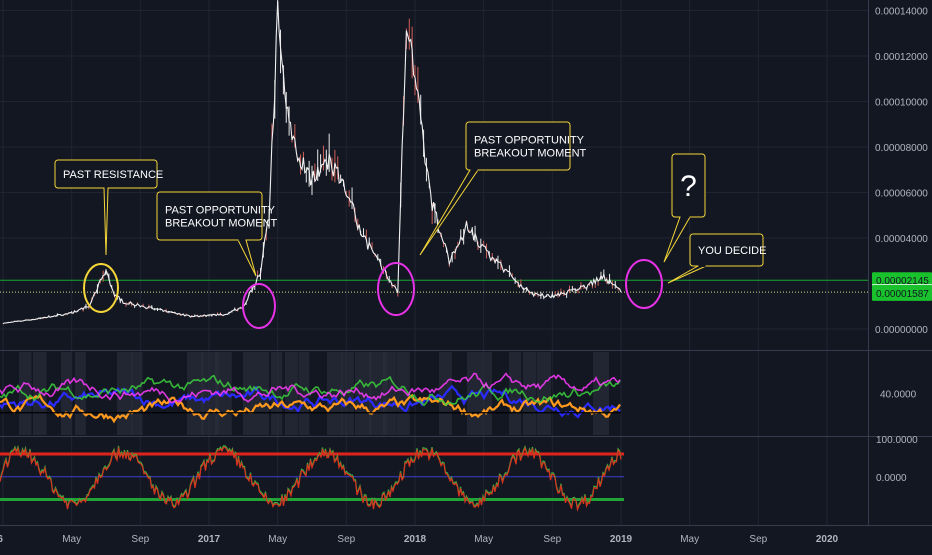  Describe the element at coordinates (901, 12) in the screenshot. I see `price-tick-label: 0.00014000` at that location.